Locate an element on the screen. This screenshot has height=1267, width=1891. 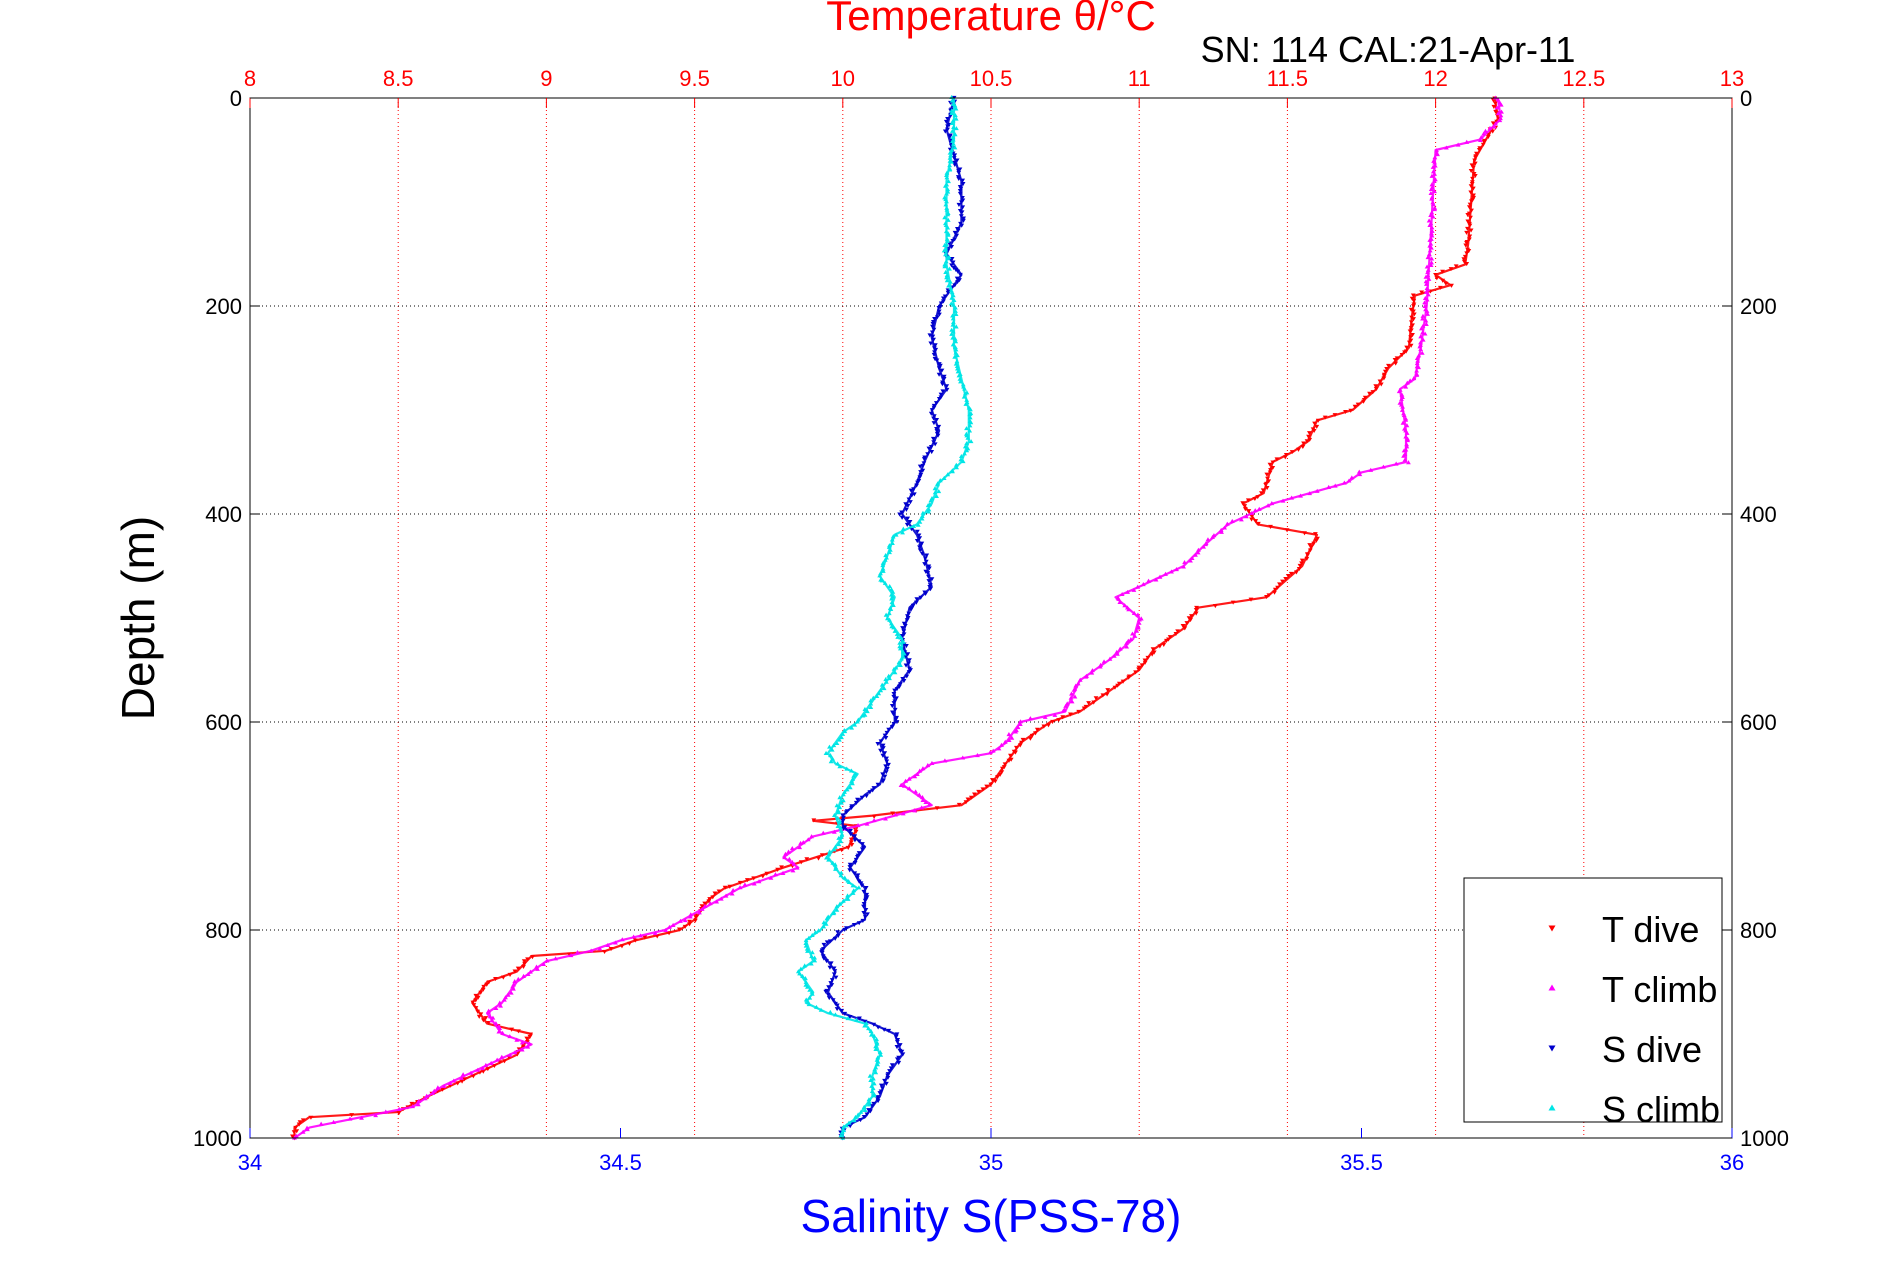
depth-tick-label-left: 200 is located at coordinates (223, 306).